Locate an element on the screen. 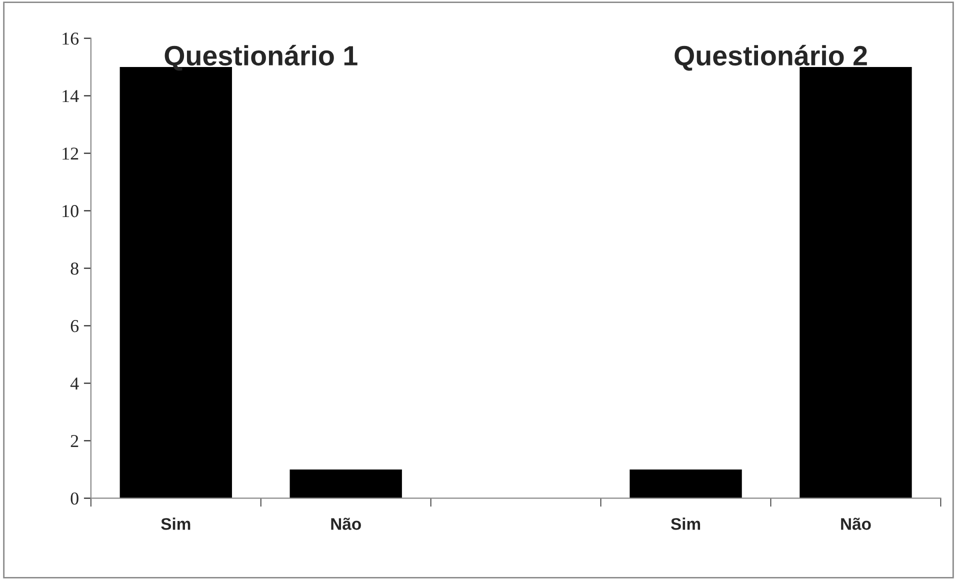 Image resolution: width=957 pixels, height=580 pixels. annotation: Questionário 1 is located at coordinates (261, 57).